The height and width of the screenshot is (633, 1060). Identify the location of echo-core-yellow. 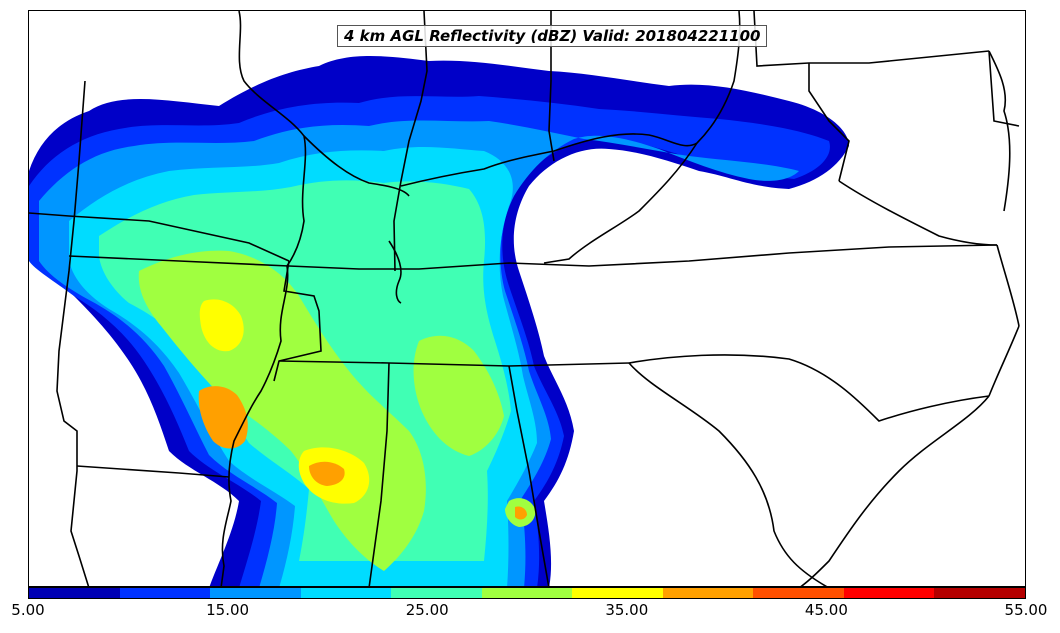
(221, 325).